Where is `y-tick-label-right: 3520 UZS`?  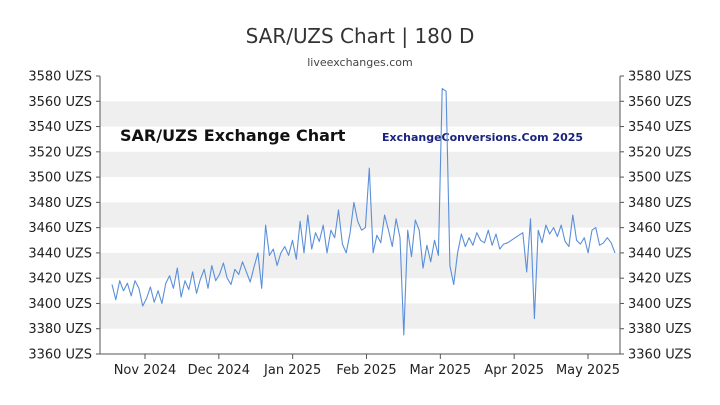
y-tick-label-right: 3520 UZS is located at coordinates (660, 152).